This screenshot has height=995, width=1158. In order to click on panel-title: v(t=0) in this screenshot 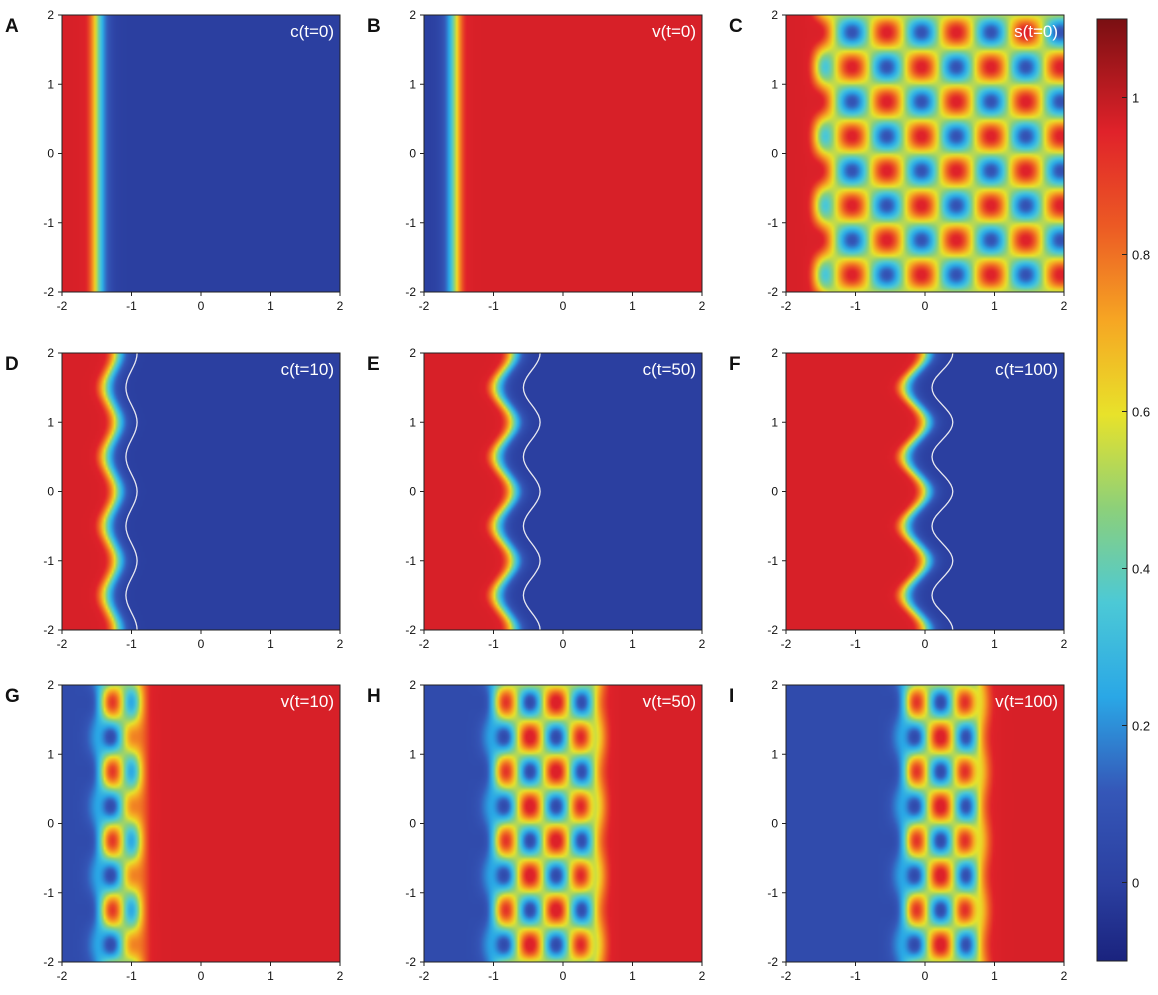, I will do `click(674, 31)`.